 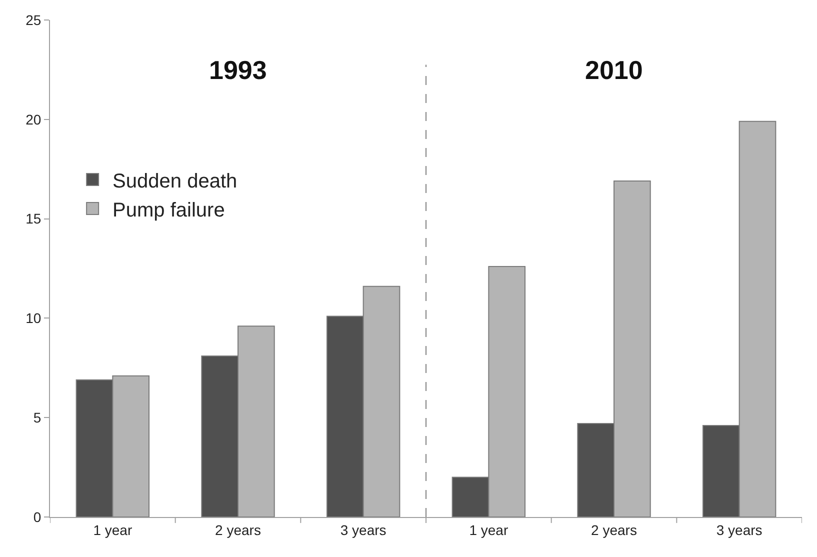 I want to click on y-tick-label: 0, so click(x=37, y=516).